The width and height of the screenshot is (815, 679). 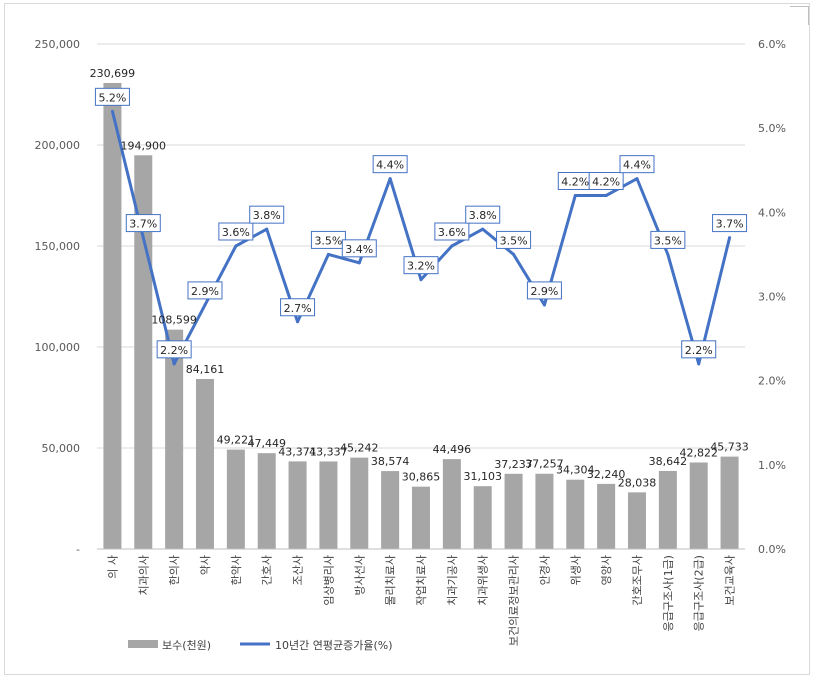 I want to click on bar-data-label: 47,449, so click(x=266, y=443).